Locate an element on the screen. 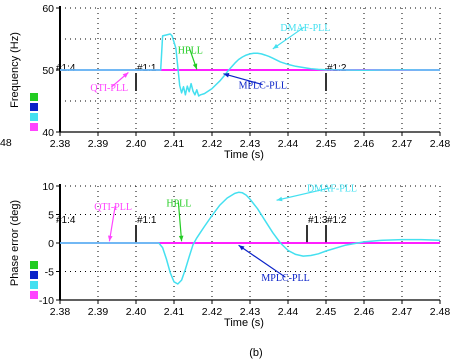 This screenshot has height=360, width=469. series-dmaf-line is located at coordinates (250, 65).